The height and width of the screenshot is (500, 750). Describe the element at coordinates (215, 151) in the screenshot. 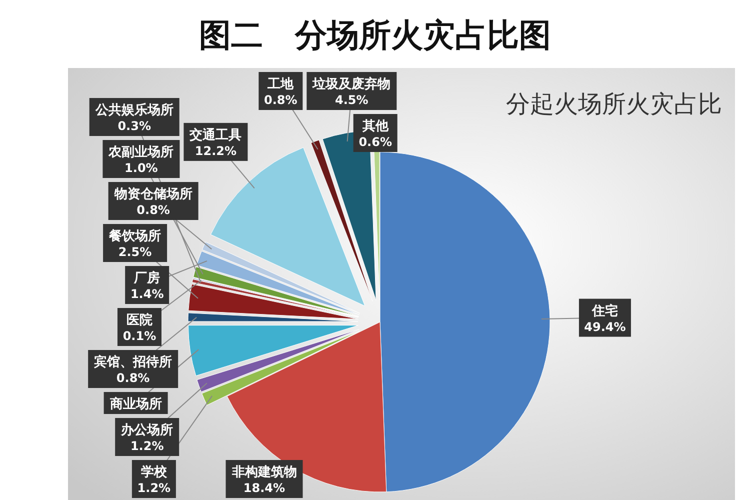

I see `data-label: 12.2%` at that location.